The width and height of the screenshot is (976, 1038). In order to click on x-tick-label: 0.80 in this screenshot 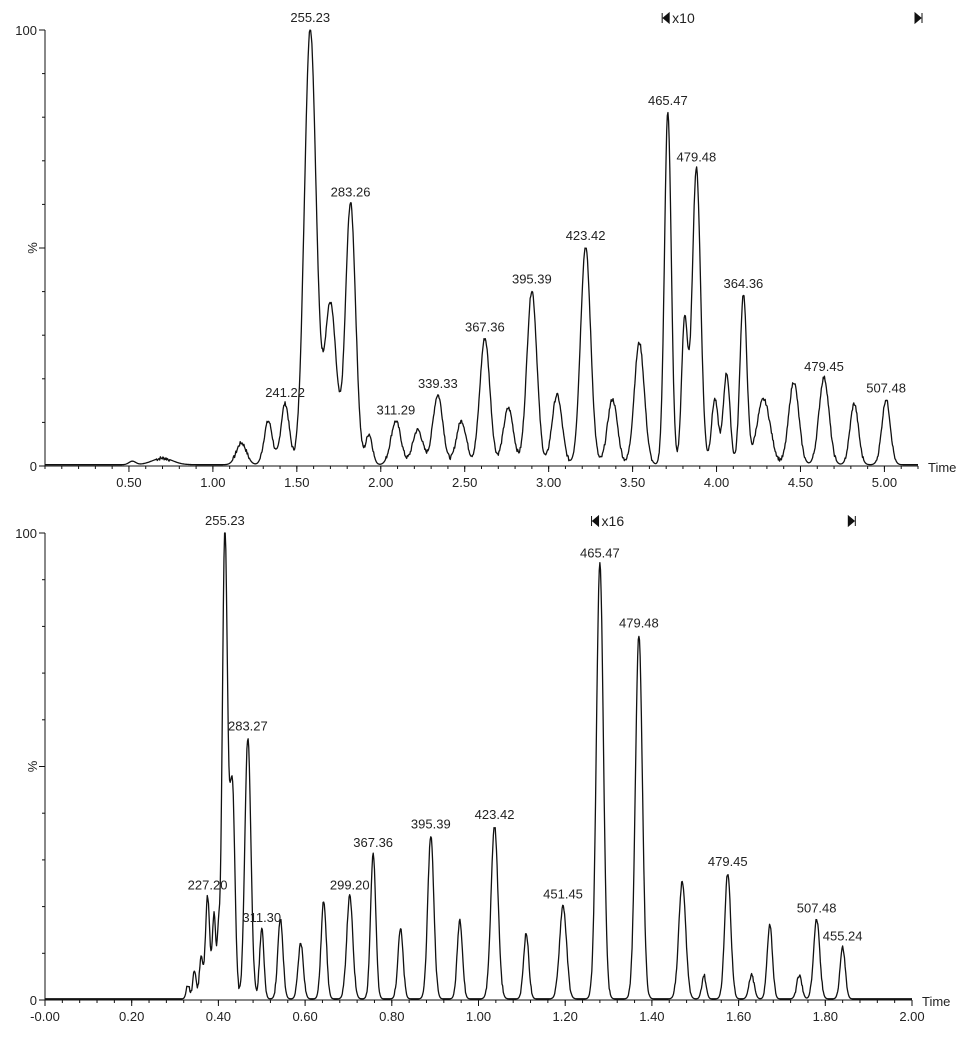, I will do `click(391, 1016)`.